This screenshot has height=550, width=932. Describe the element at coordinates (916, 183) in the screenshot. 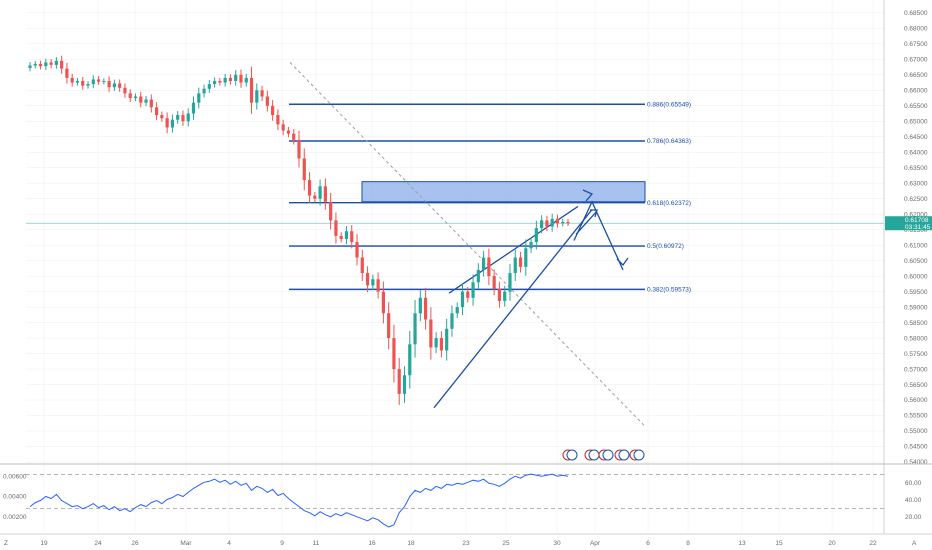

I see `price-tick-label: 0.63000` at that location.